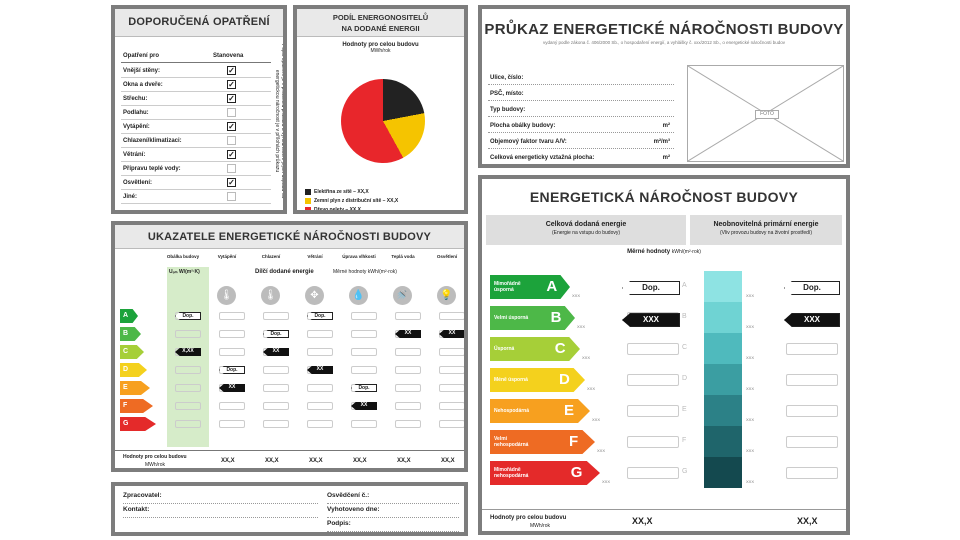 The image size is (960, 540). I want to click on field-label: Typ budovy:, so click(508, 110).